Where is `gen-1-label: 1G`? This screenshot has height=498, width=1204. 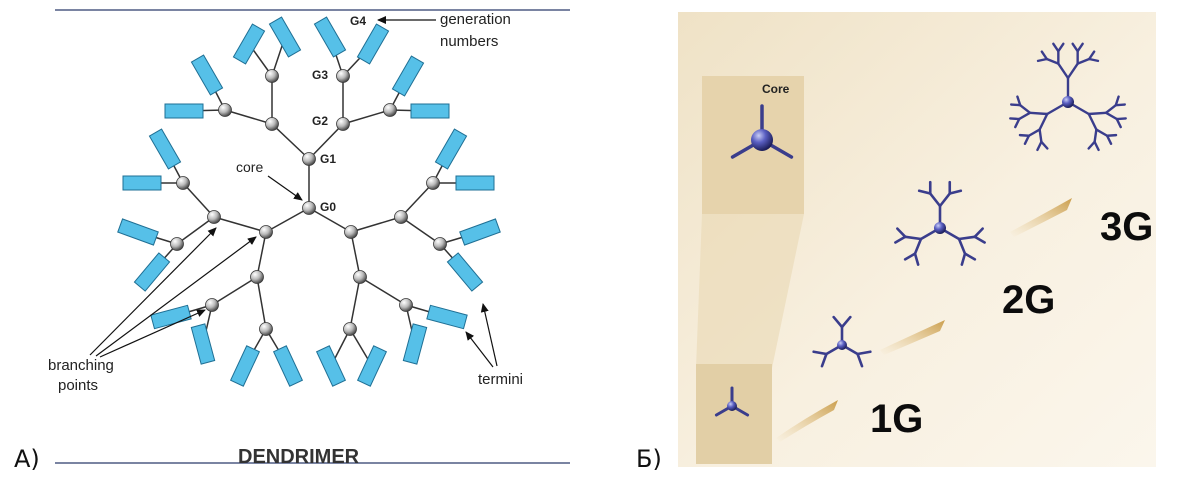 gen-1-label: 1G is located at coordinates (896, 419).